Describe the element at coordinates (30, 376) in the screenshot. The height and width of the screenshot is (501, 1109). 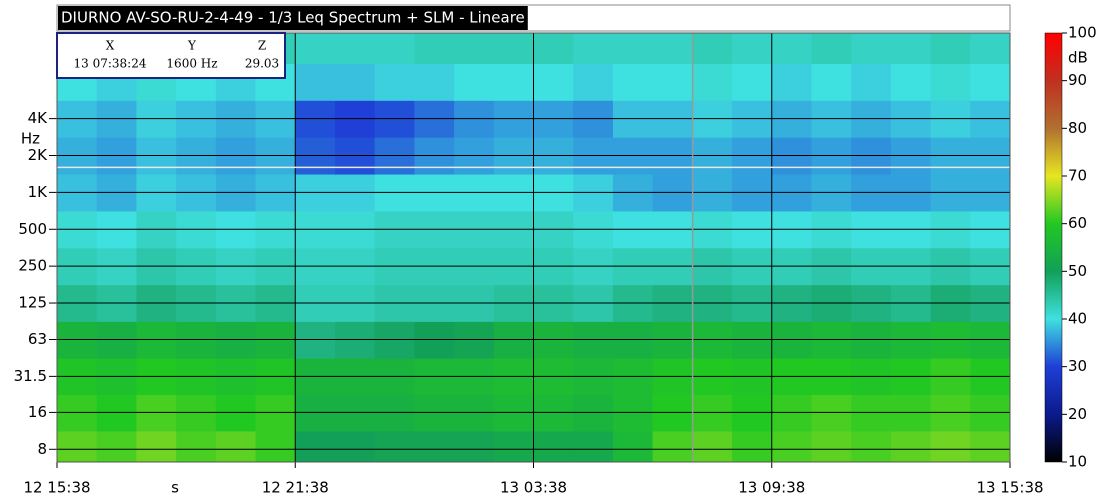
I see `y-tick-label: 31.5` at that location.